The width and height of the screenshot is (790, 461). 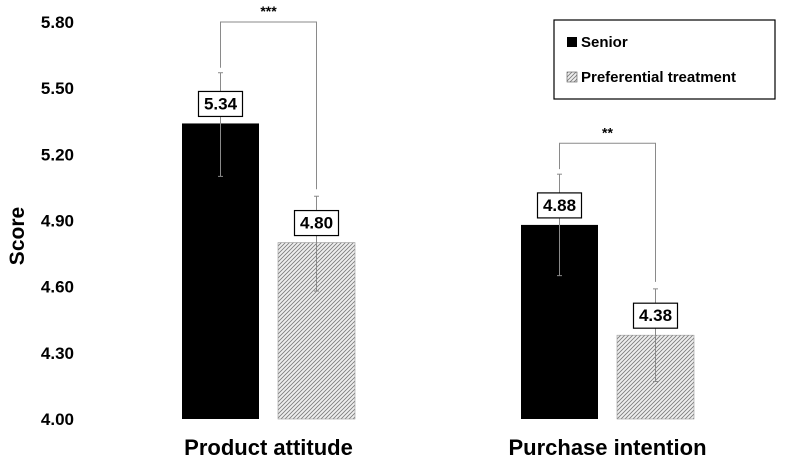 I want to click on y-tick-label: 5.80, so click(x=57, y=22).